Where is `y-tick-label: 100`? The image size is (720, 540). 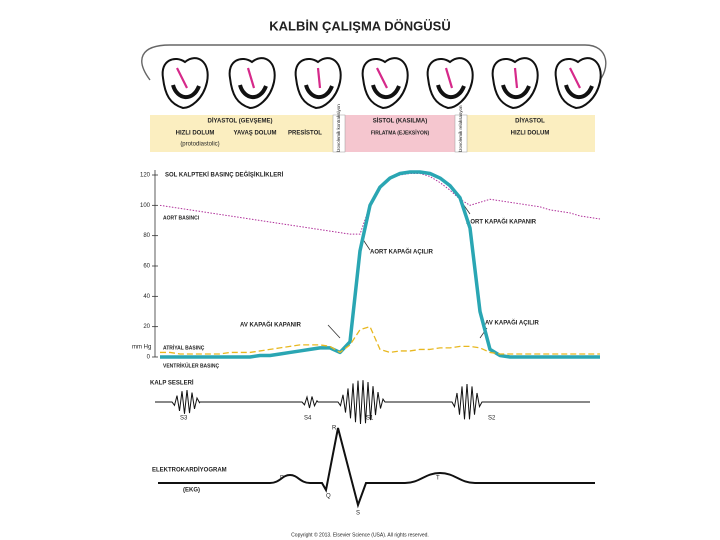
y-tick-label: 100 is located at coordinates (145, 206).